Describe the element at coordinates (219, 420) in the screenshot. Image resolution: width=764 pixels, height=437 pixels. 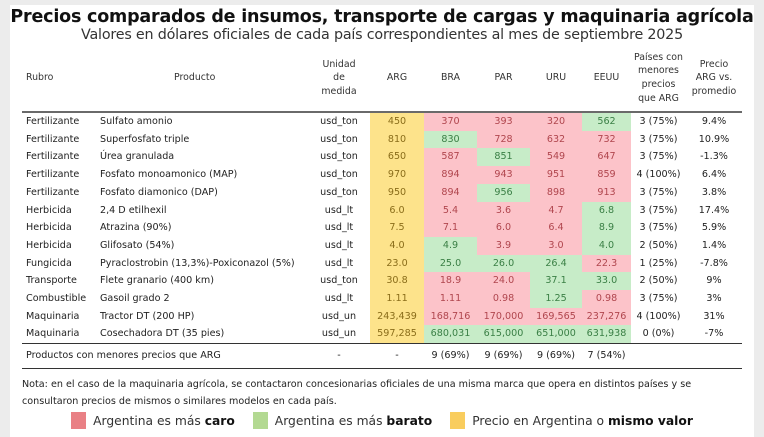
I see `legend-bold: caro` at that location.